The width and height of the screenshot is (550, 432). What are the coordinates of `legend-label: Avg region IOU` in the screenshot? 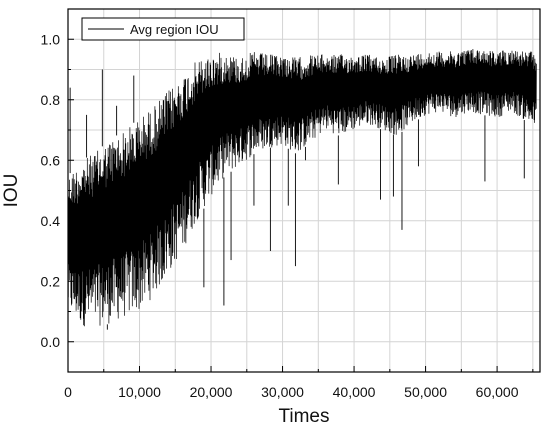 It's located at (174, 29).